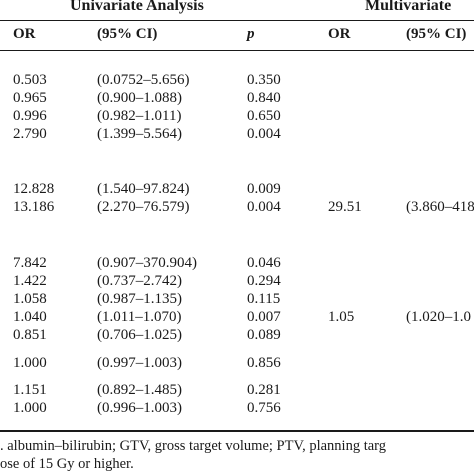 The height and width of the screenshot is (474, 474). Describe the element at coordinates (139, 116) in the screenshot. I see `cell-ci: (0.982–1.011)` at that location.